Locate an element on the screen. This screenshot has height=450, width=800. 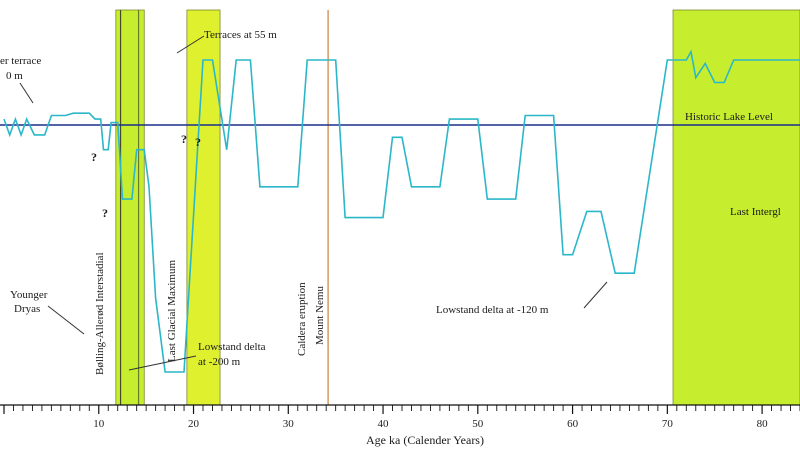
lowstand-200-leader is located at coordinates (162, 363).